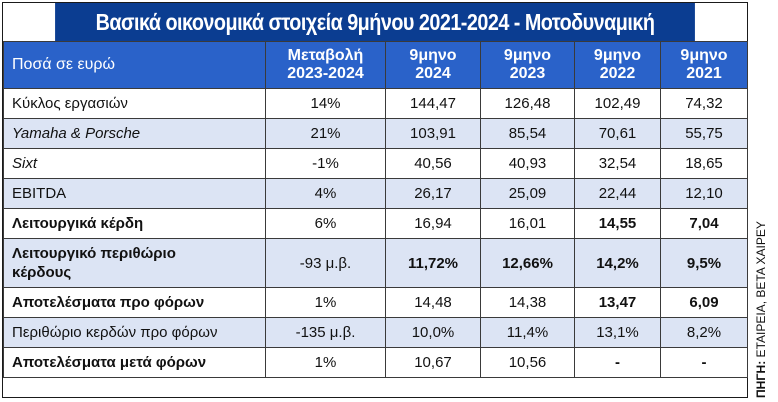 Image resolution: width=778 pixels, height=402 pixels. I want to click on table-cell: 12,10, so click(704, 193).